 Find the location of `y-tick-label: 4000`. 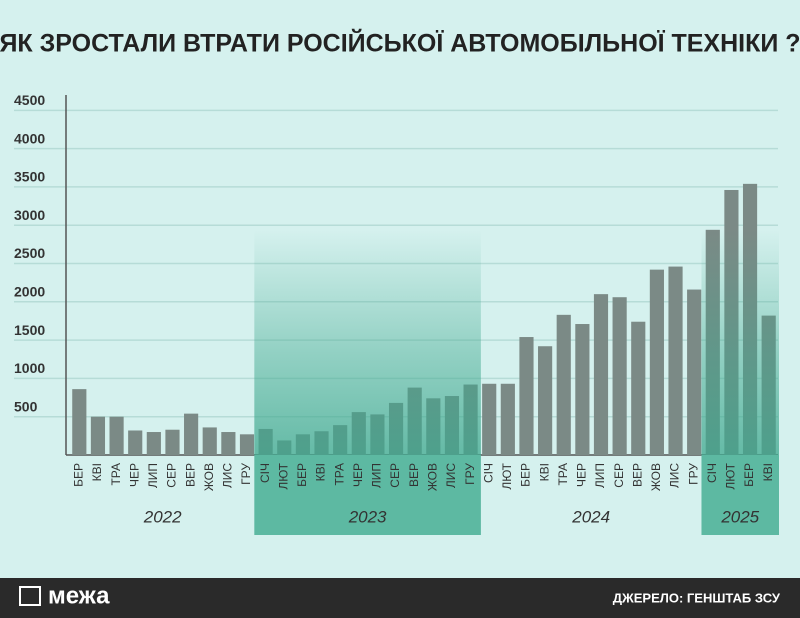

y-tick-label: 4000 is located at coordinates (29, 138).